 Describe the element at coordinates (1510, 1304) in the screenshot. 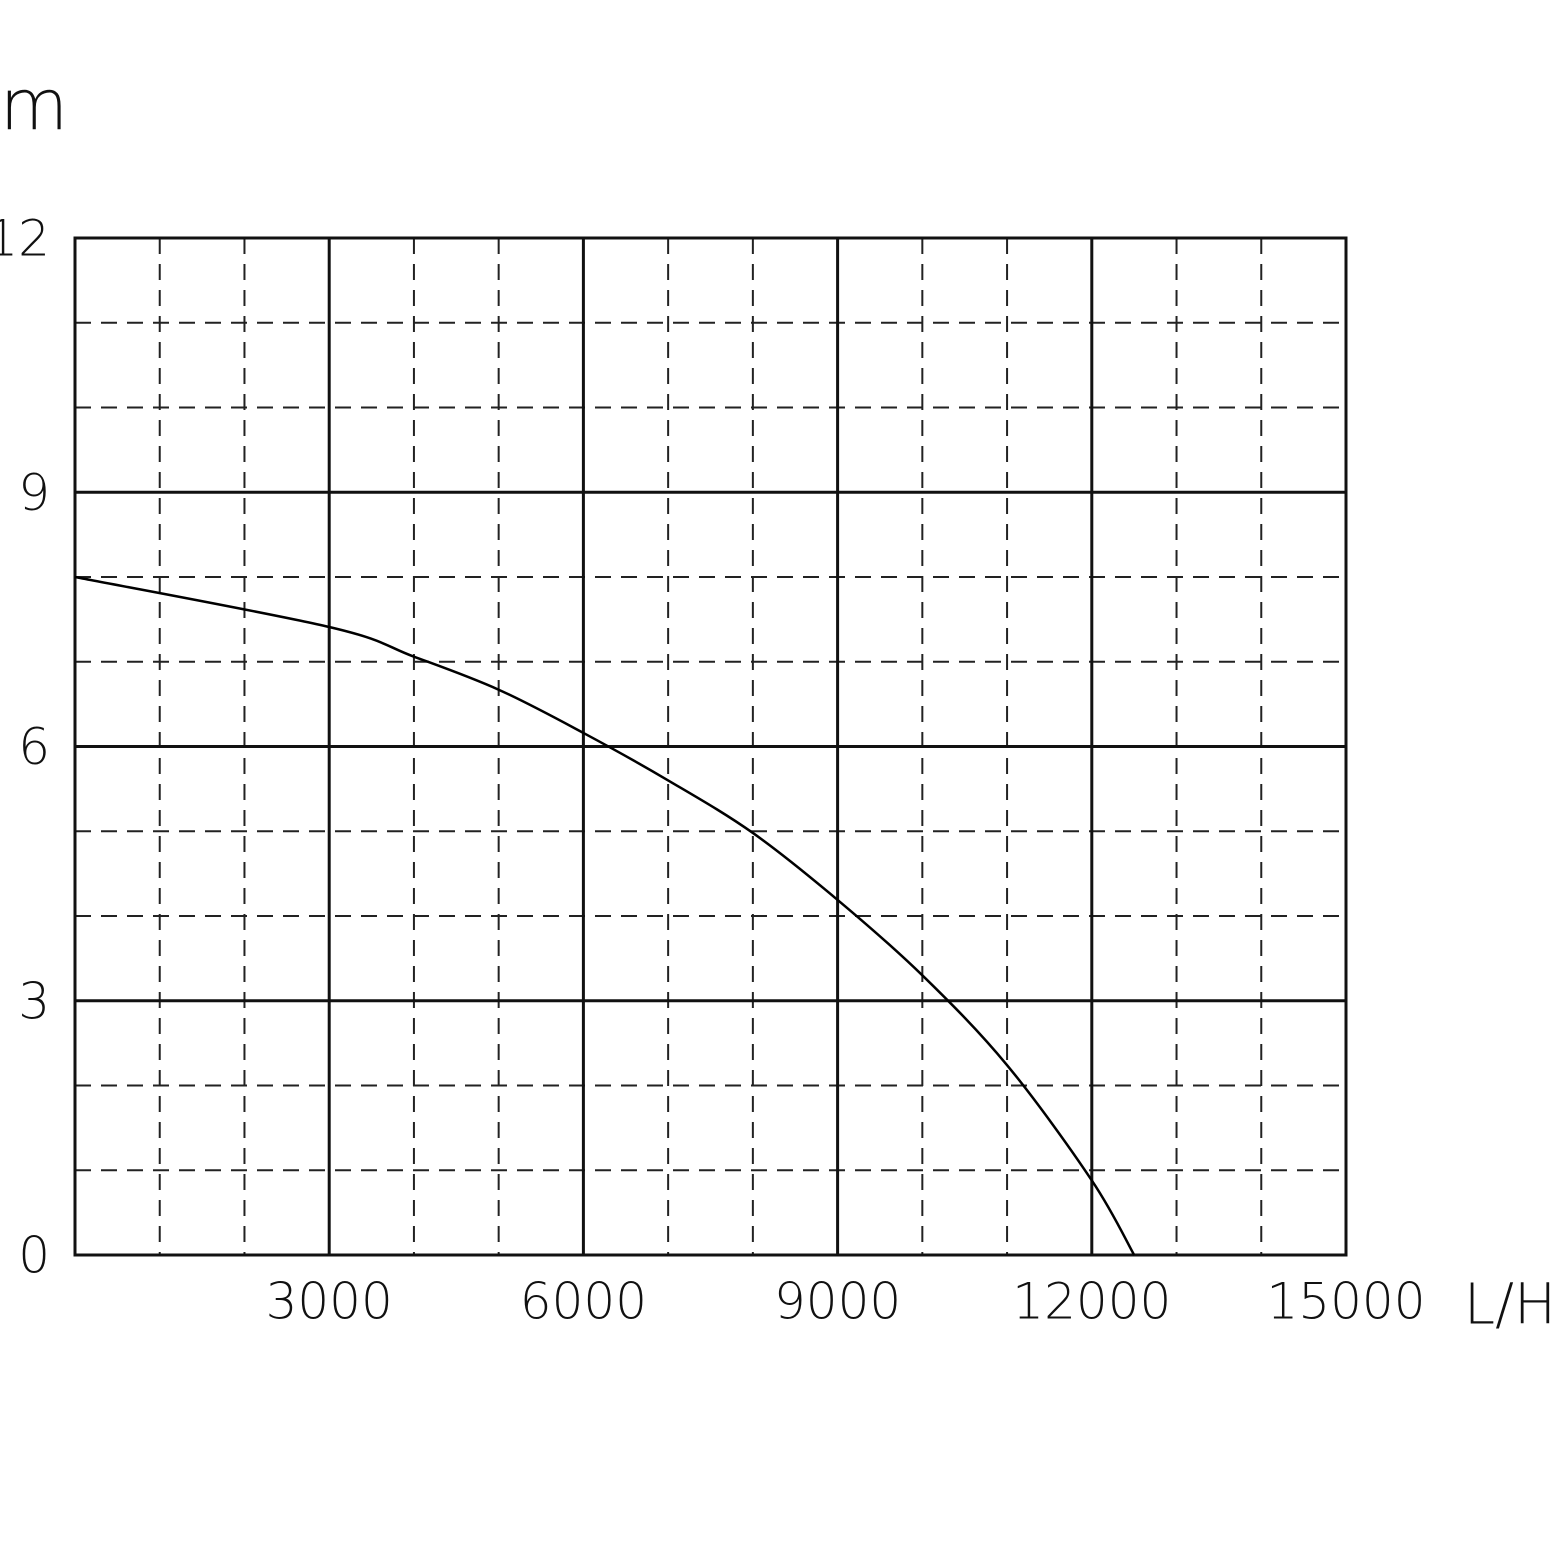

I see `x-axis-label: L/H` at that location.